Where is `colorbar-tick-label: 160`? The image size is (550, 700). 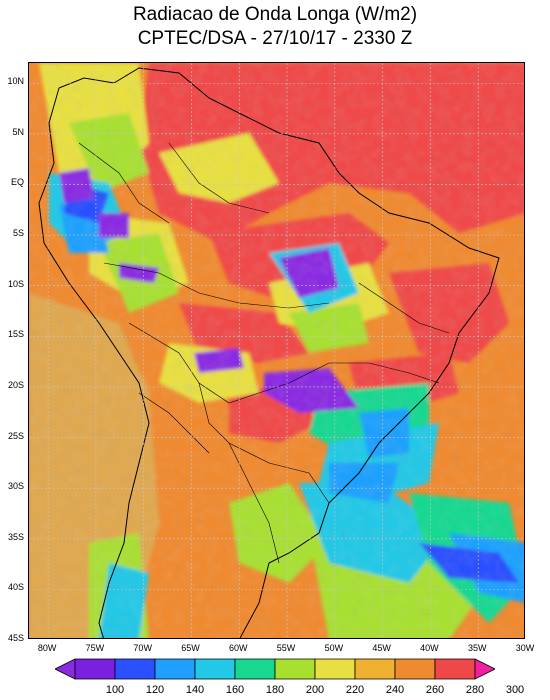 colorbar-tick-label: 160 is located at coordinates (235, 690).